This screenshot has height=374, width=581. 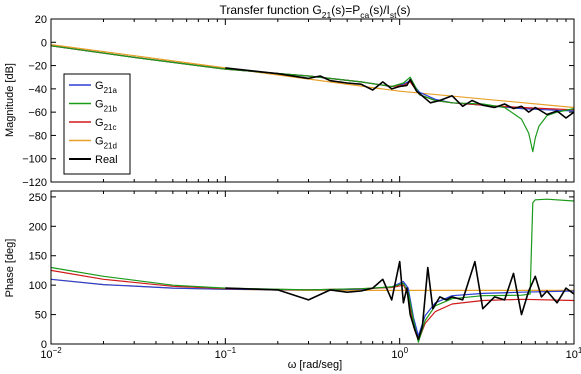 What do you see at coordinates (400, 300) in the screenshot?
I see `phase-line-real` at bounding box center [400, 300].